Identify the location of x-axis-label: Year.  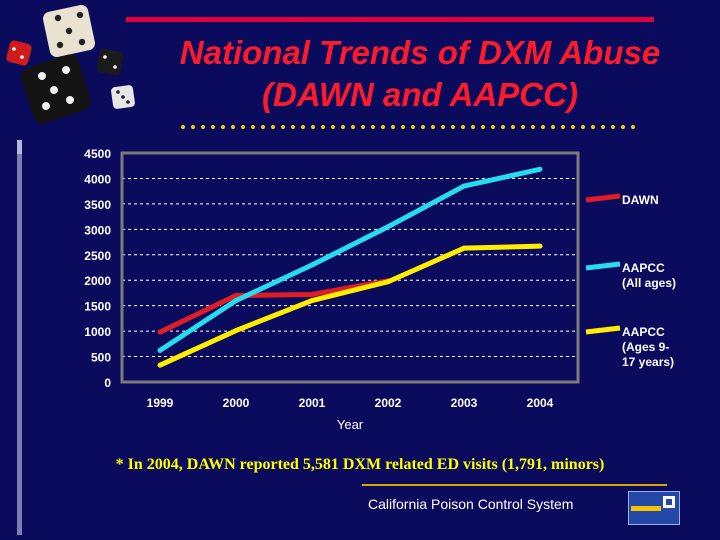
(350, 424).